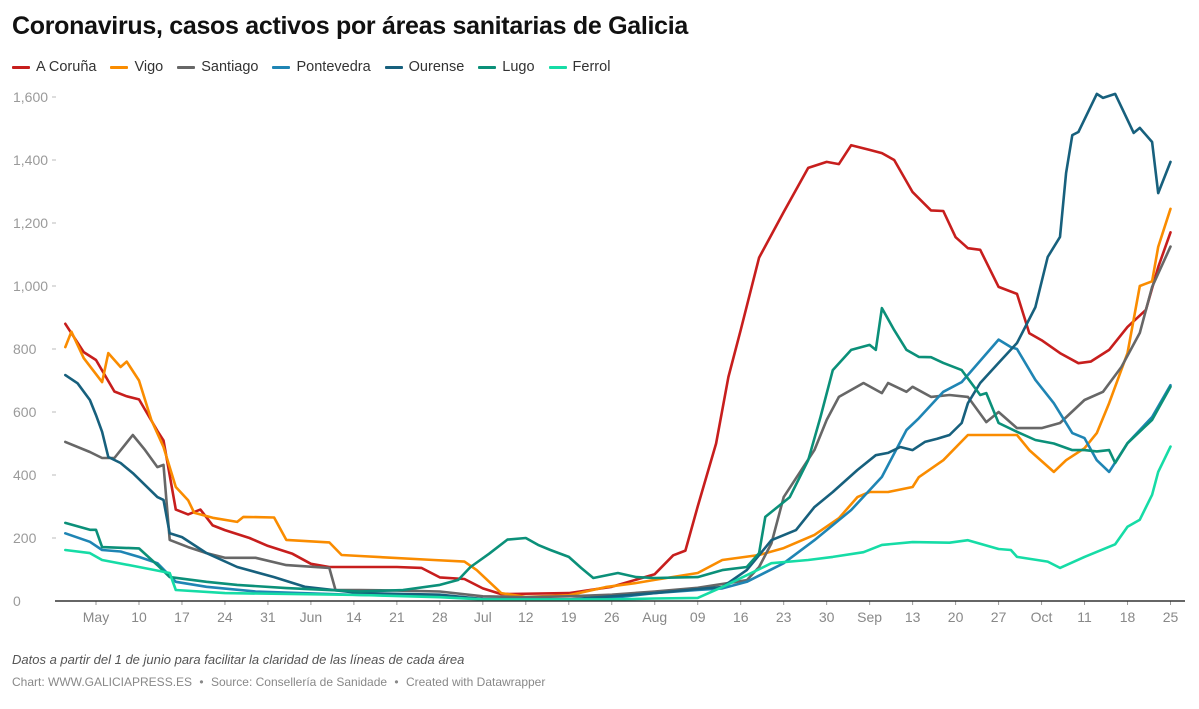 This screenshot has width=1199, height=709. Describe the element at coordinates (1171, 617) in the screenshot. I see `x-tick-label: 25` at that location.